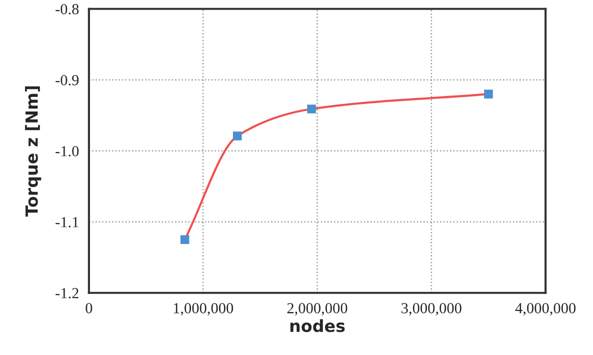 This screenshot has width=593, height=355. I want to click on x-tick-label: 3,000,000, so click(432, 309).